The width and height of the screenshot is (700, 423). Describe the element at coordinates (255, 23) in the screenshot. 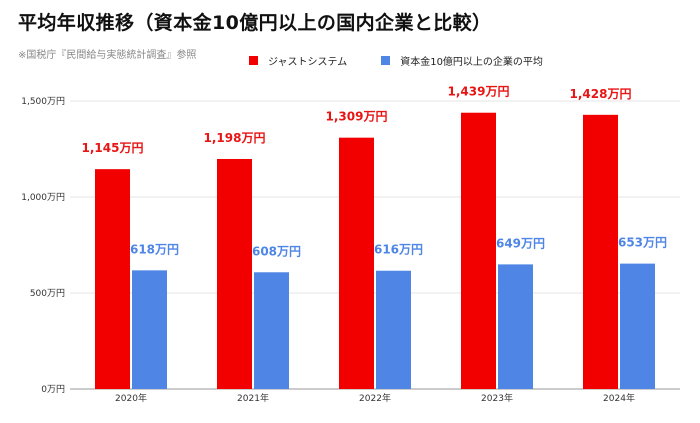

I see `chart-title: 平均年収推移（資本金10億円以上の国内企業と比較）` at that location.